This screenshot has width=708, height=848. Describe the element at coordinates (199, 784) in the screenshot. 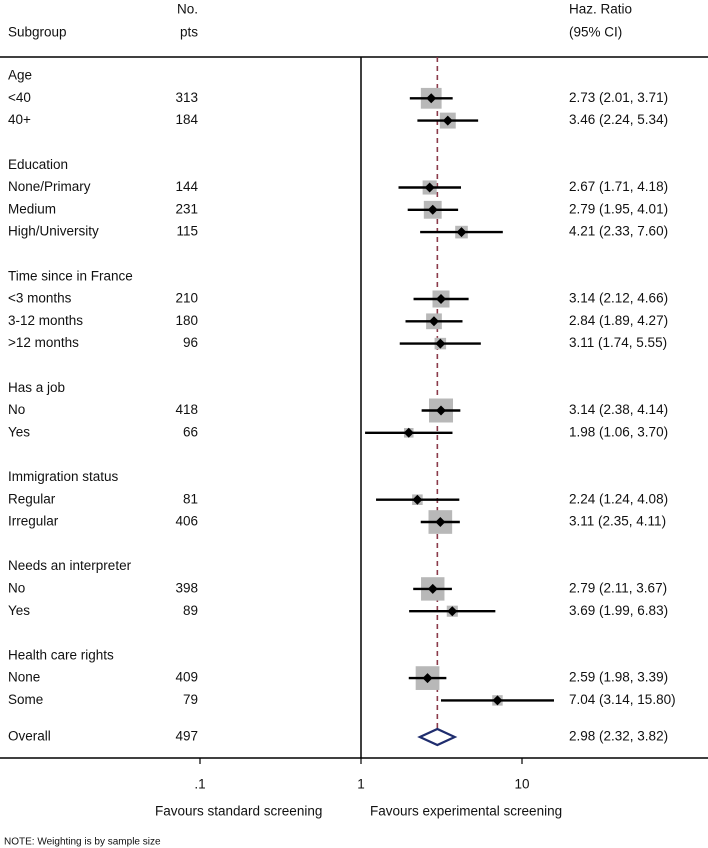

I see `x-tick-label: .1` at that location.